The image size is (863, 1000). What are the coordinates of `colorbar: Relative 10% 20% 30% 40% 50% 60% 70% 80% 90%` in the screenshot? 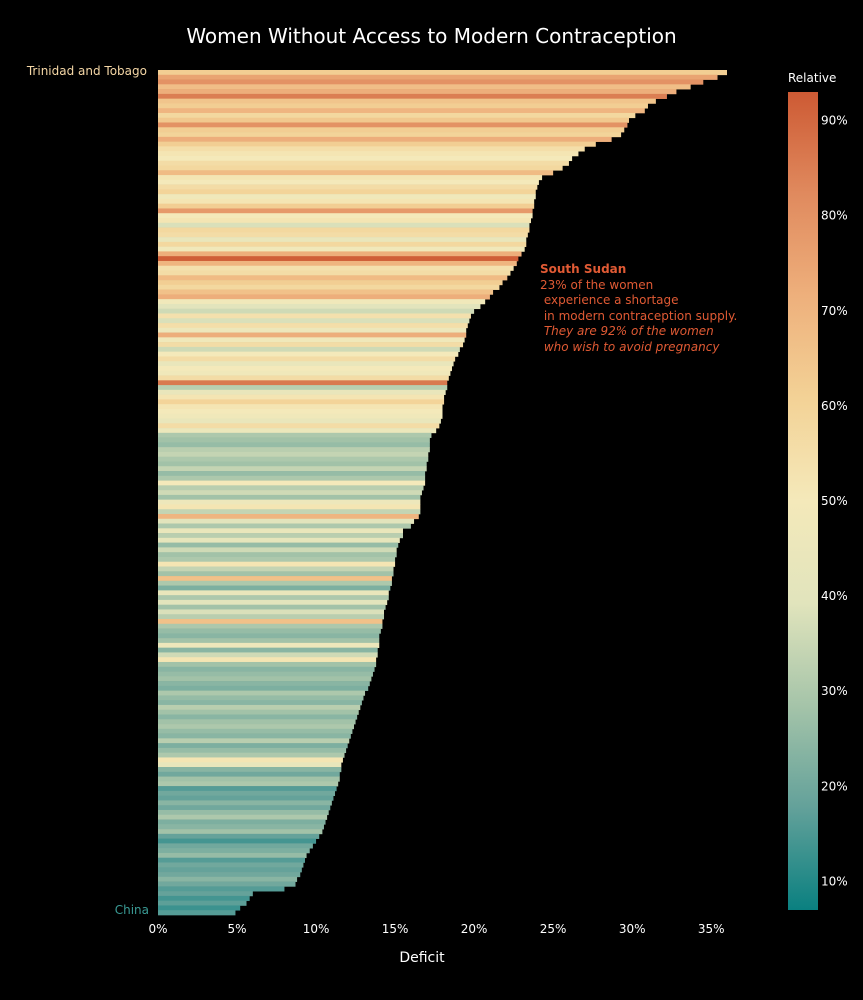 It's located at (818, 490).